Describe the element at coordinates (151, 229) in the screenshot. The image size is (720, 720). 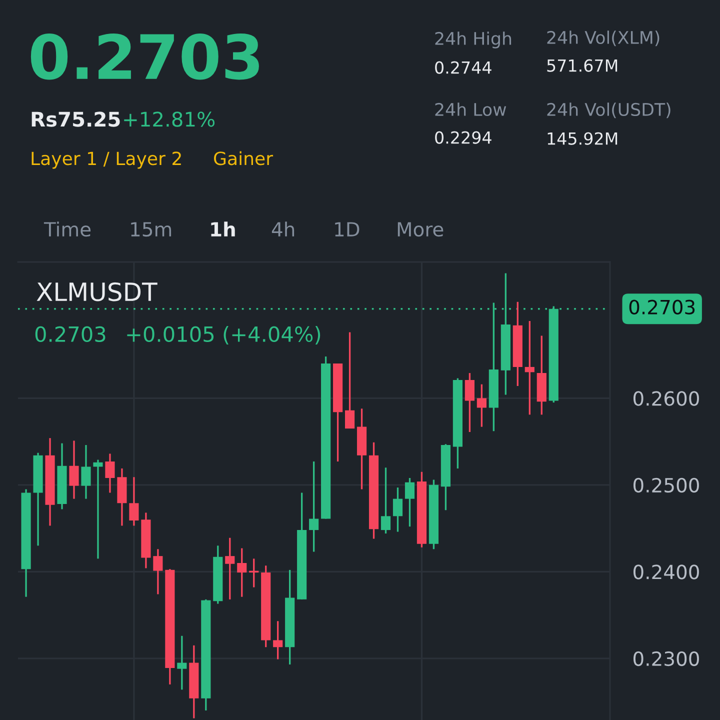
I see `text: 15m` at that location.